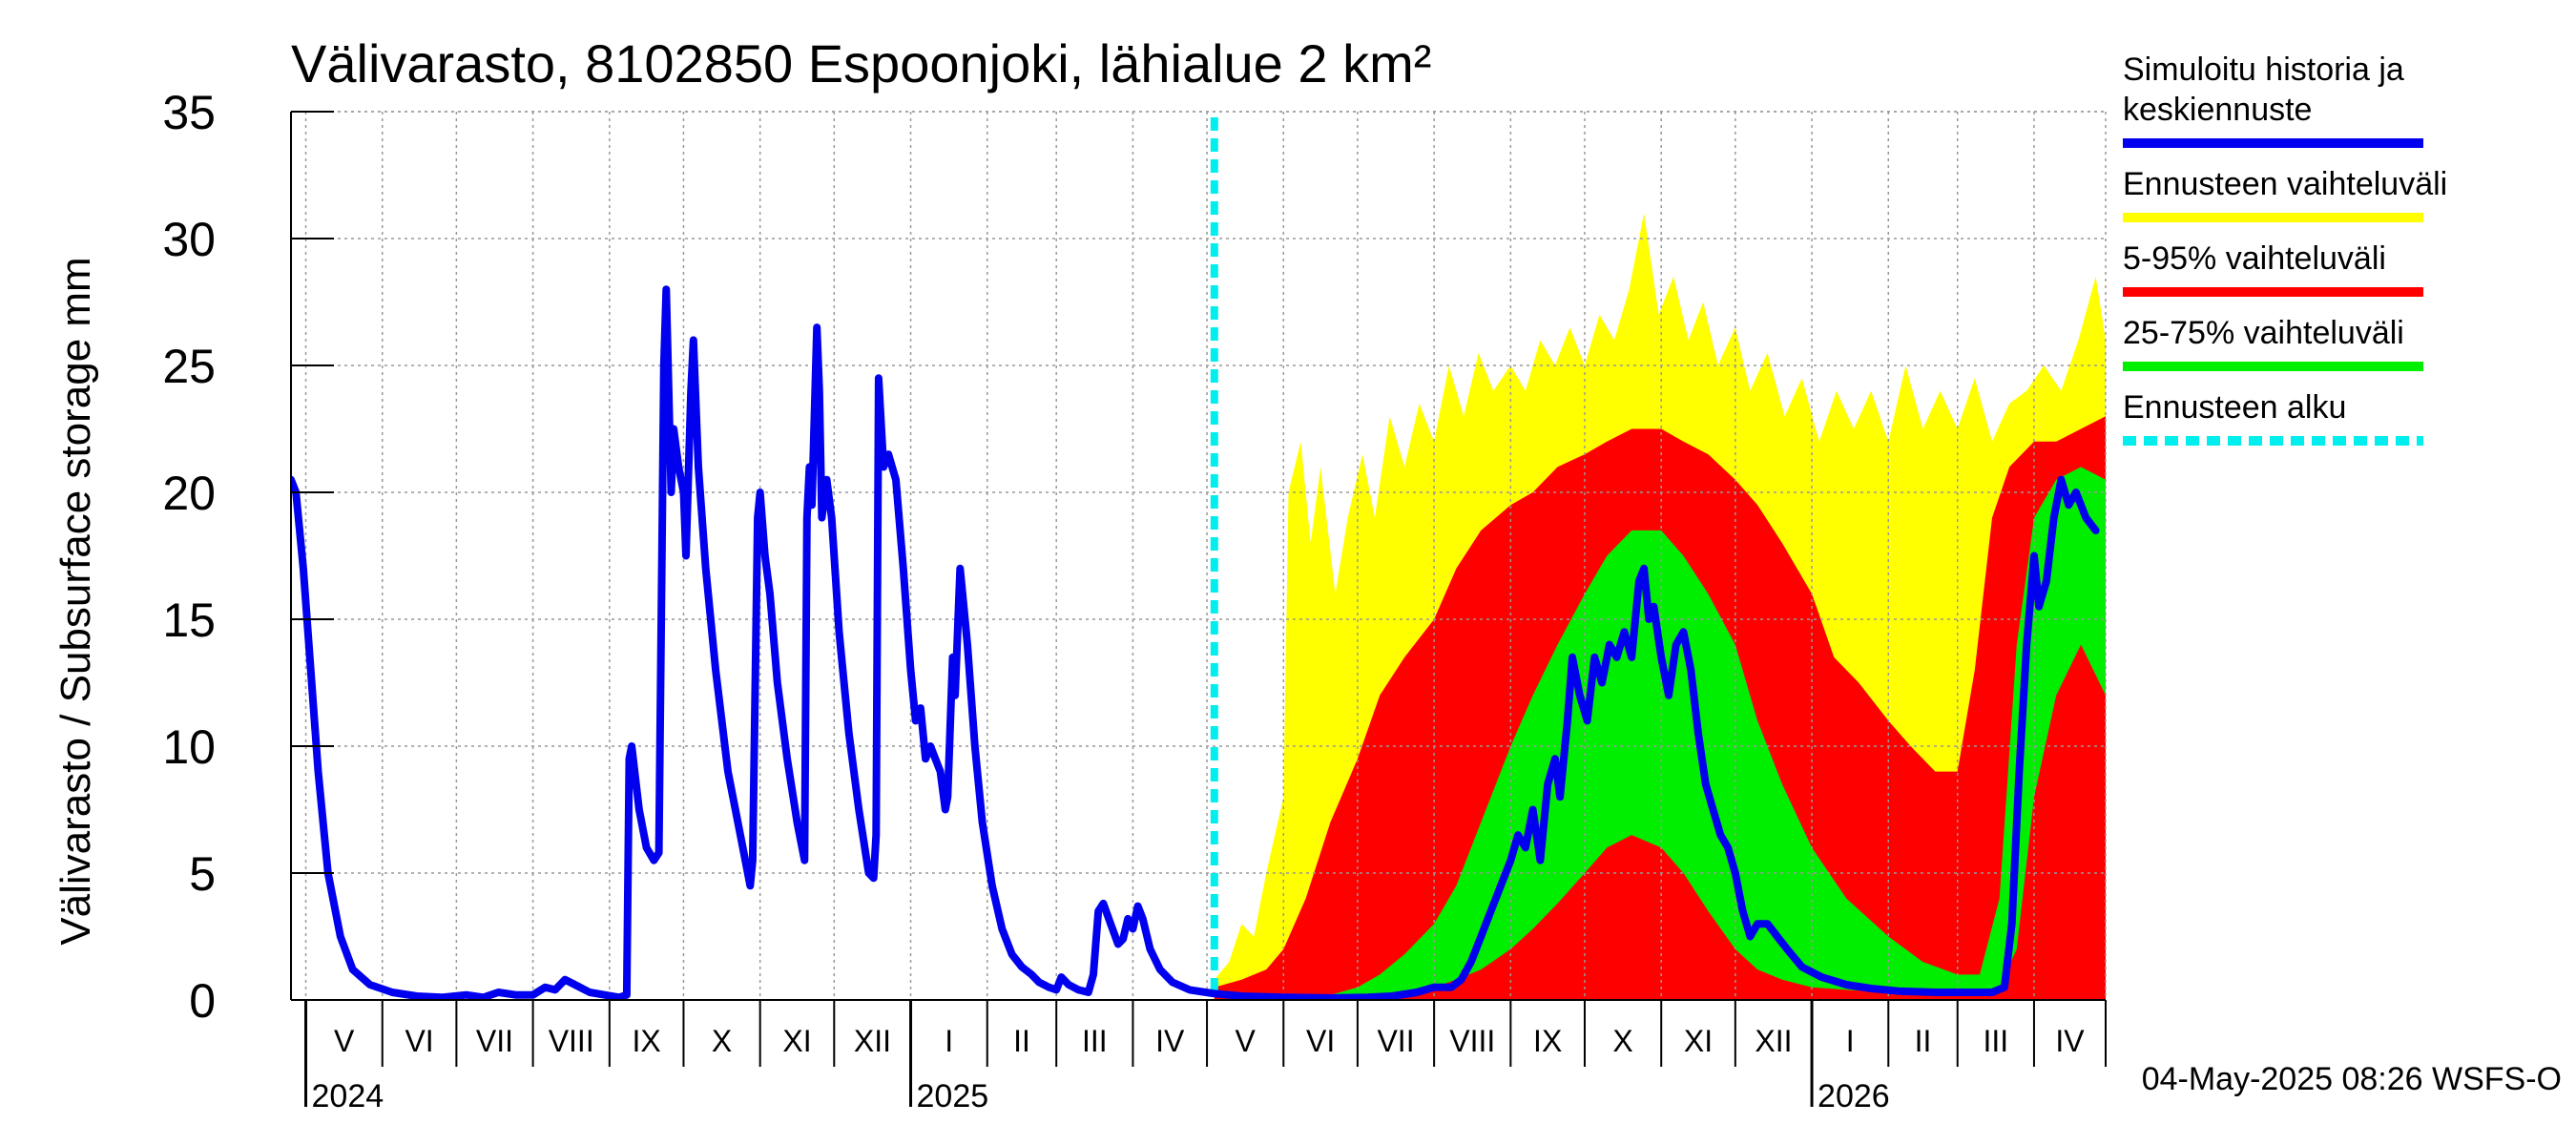 The height and width of the screenshot is (1145, 2576). What do you see at coordinates (1854, 1096) in the screenshot?
I see `year-label: 2026` at bounding box center [1854, 1096].